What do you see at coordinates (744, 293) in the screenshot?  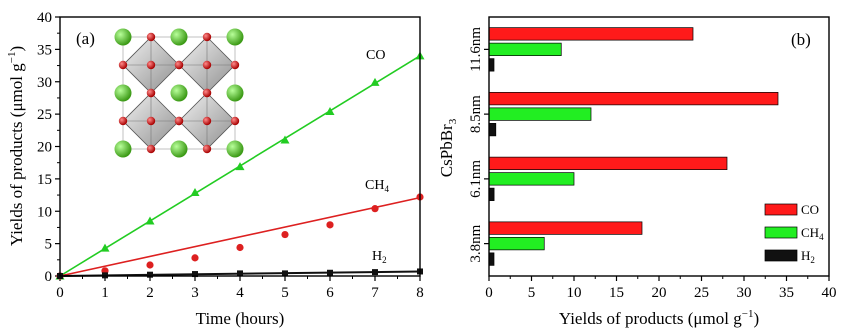 I see `x-tick-label: 30` at bounding box center [744, 293].